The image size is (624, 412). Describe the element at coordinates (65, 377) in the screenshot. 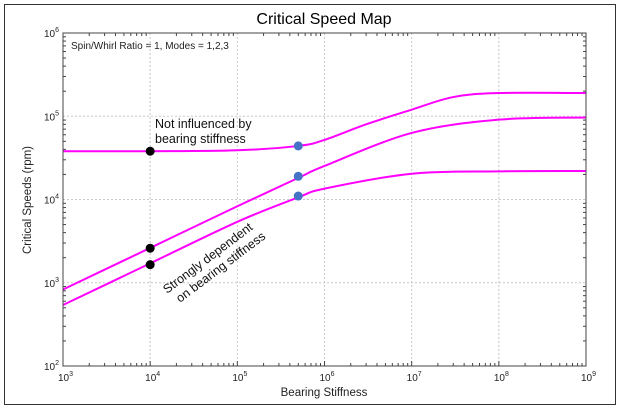

I see `x-tick-label: 10³` at that location.